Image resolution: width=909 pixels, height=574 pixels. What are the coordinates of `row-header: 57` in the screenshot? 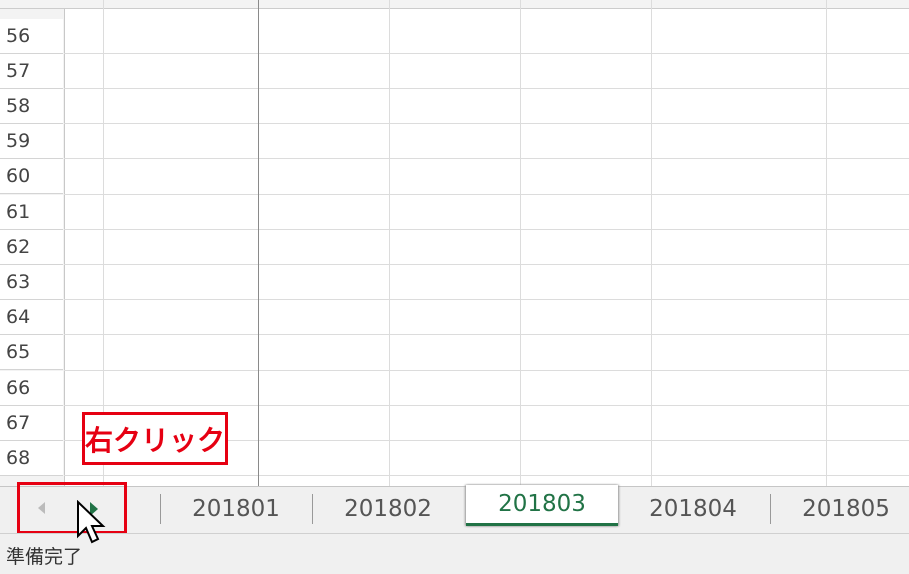 It's located at (31, 71).